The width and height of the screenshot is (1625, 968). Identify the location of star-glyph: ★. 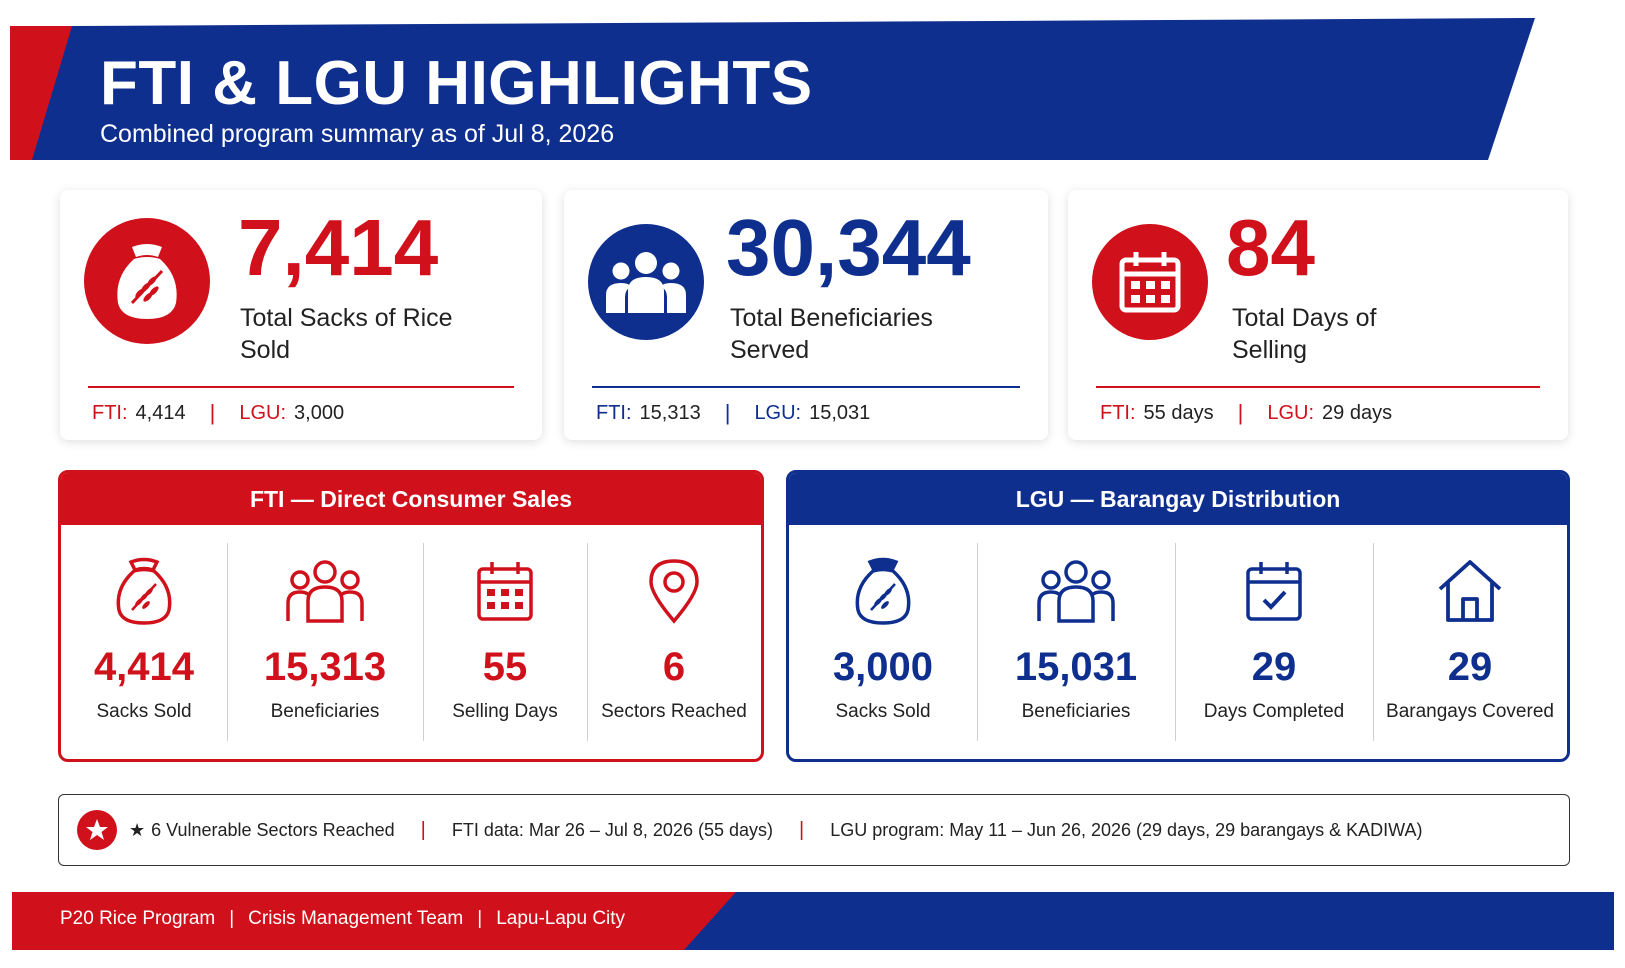
(137, 829).